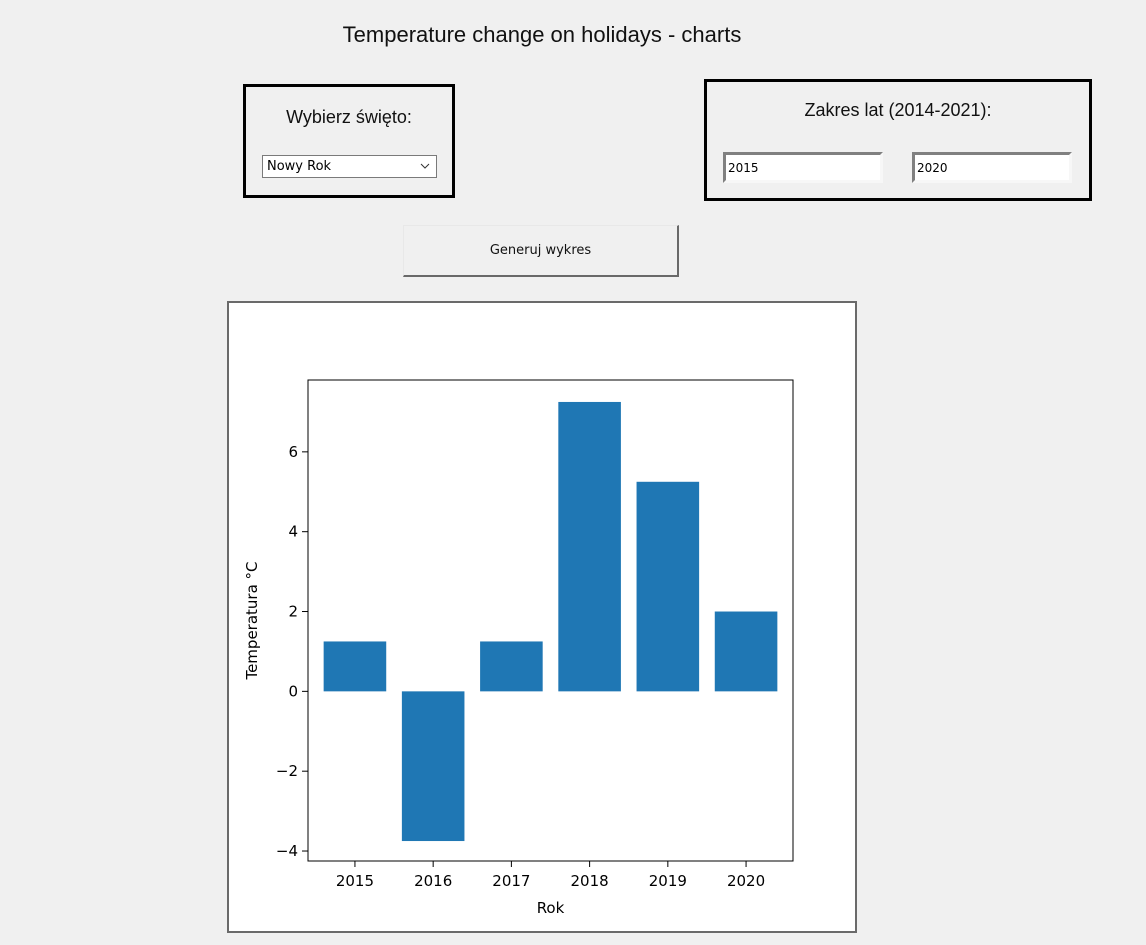 The image size is (1146, 945). Describe the element at coordinates (349, 117) in the screenshot. I see `holiday-label: Wybierz święto:` at that location.